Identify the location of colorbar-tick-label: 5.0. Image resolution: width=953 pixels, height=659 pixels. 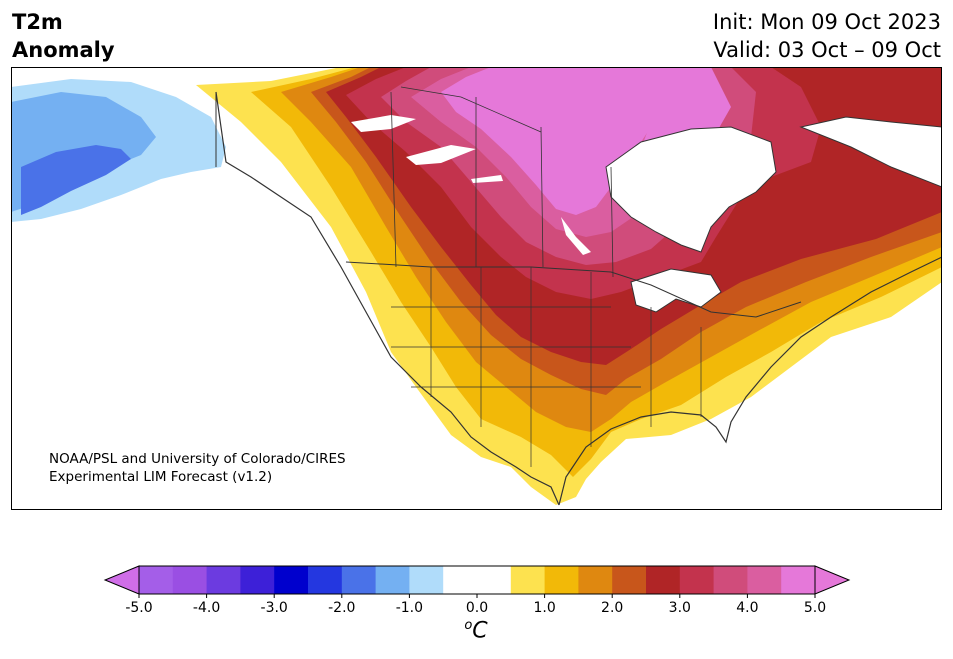
(815, 608).